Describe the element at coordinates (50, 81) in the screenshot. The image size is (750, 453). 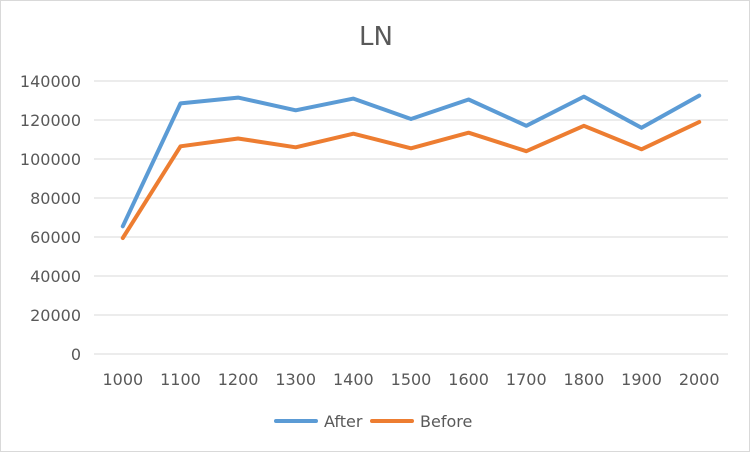
I see `y-tick-label: 140000` at that location.